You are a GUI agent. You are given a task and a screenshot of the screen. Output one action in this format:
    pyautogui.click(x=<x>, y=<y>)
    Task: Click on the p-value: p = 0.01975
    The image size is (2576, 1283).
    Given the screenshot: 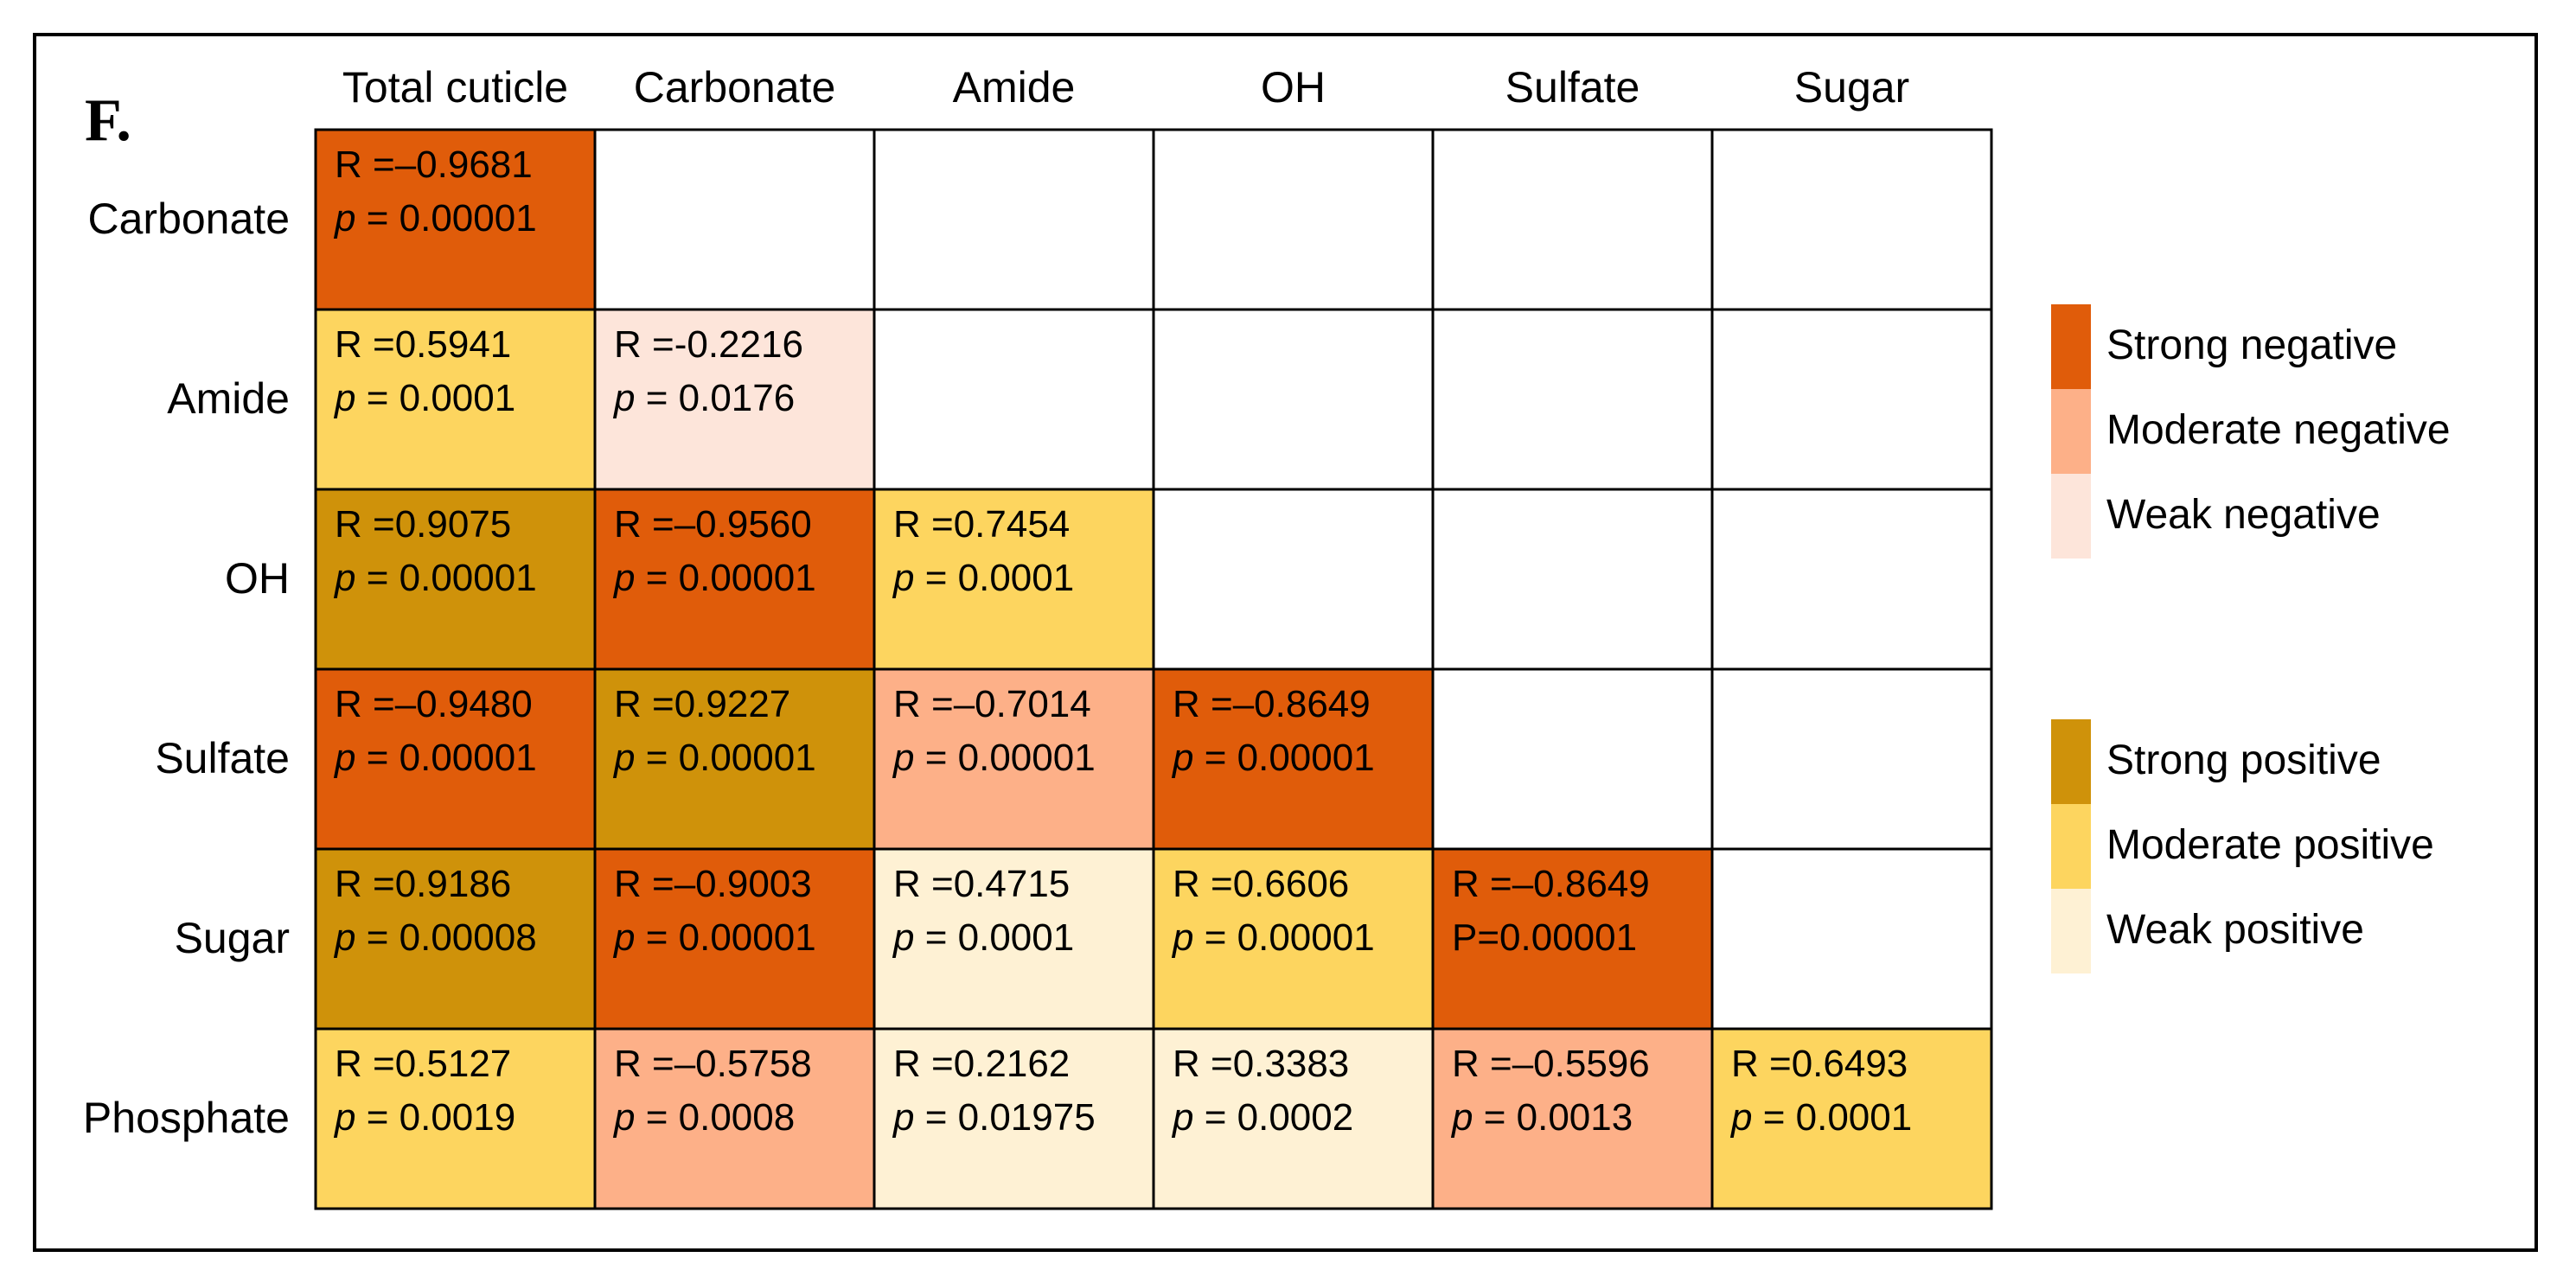 What is the action you would take?
    pyautogui.click(x=995, y=1118)
    